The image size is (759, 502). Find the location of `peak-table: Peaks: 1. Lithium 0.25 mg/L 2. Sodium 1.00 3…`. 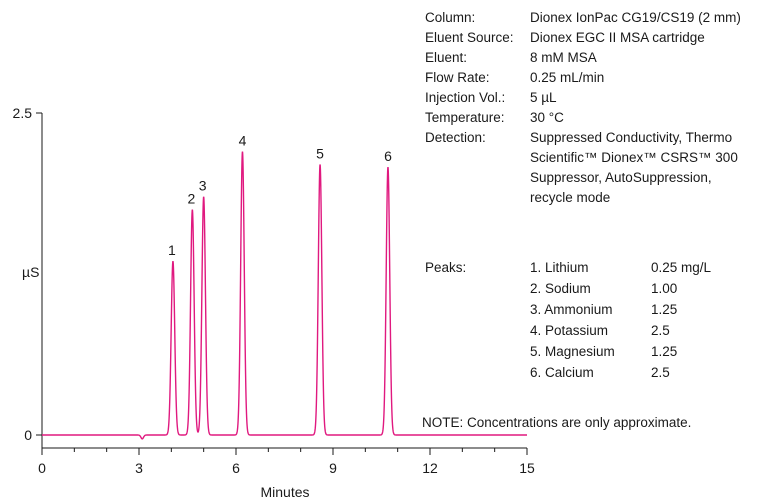

peak-table: Peaks: 1. Lithium 0.25 mg/L 2. Sodium 1.00 3… is located at coordinates (590, 323).